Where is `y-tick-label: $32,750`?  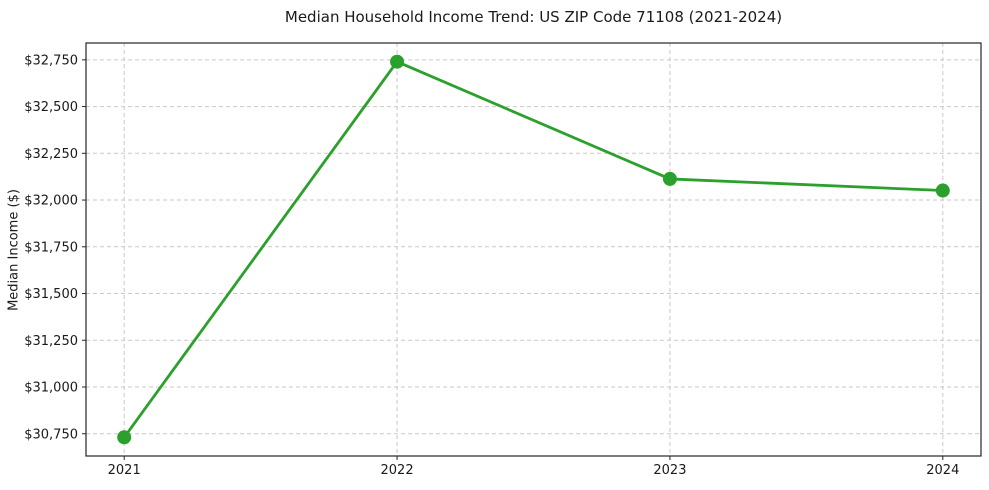
y-tick-label: $32,750 is located at coordinates (51, 60).